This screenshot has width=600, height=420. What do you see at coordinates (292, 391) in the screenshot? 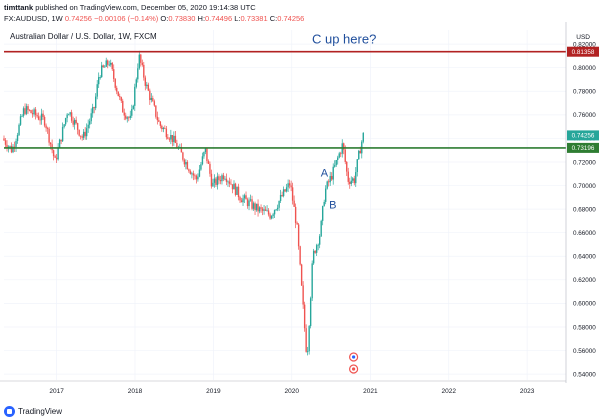
I see `x-tick-label: 2020` at bounding box center [292, 391].